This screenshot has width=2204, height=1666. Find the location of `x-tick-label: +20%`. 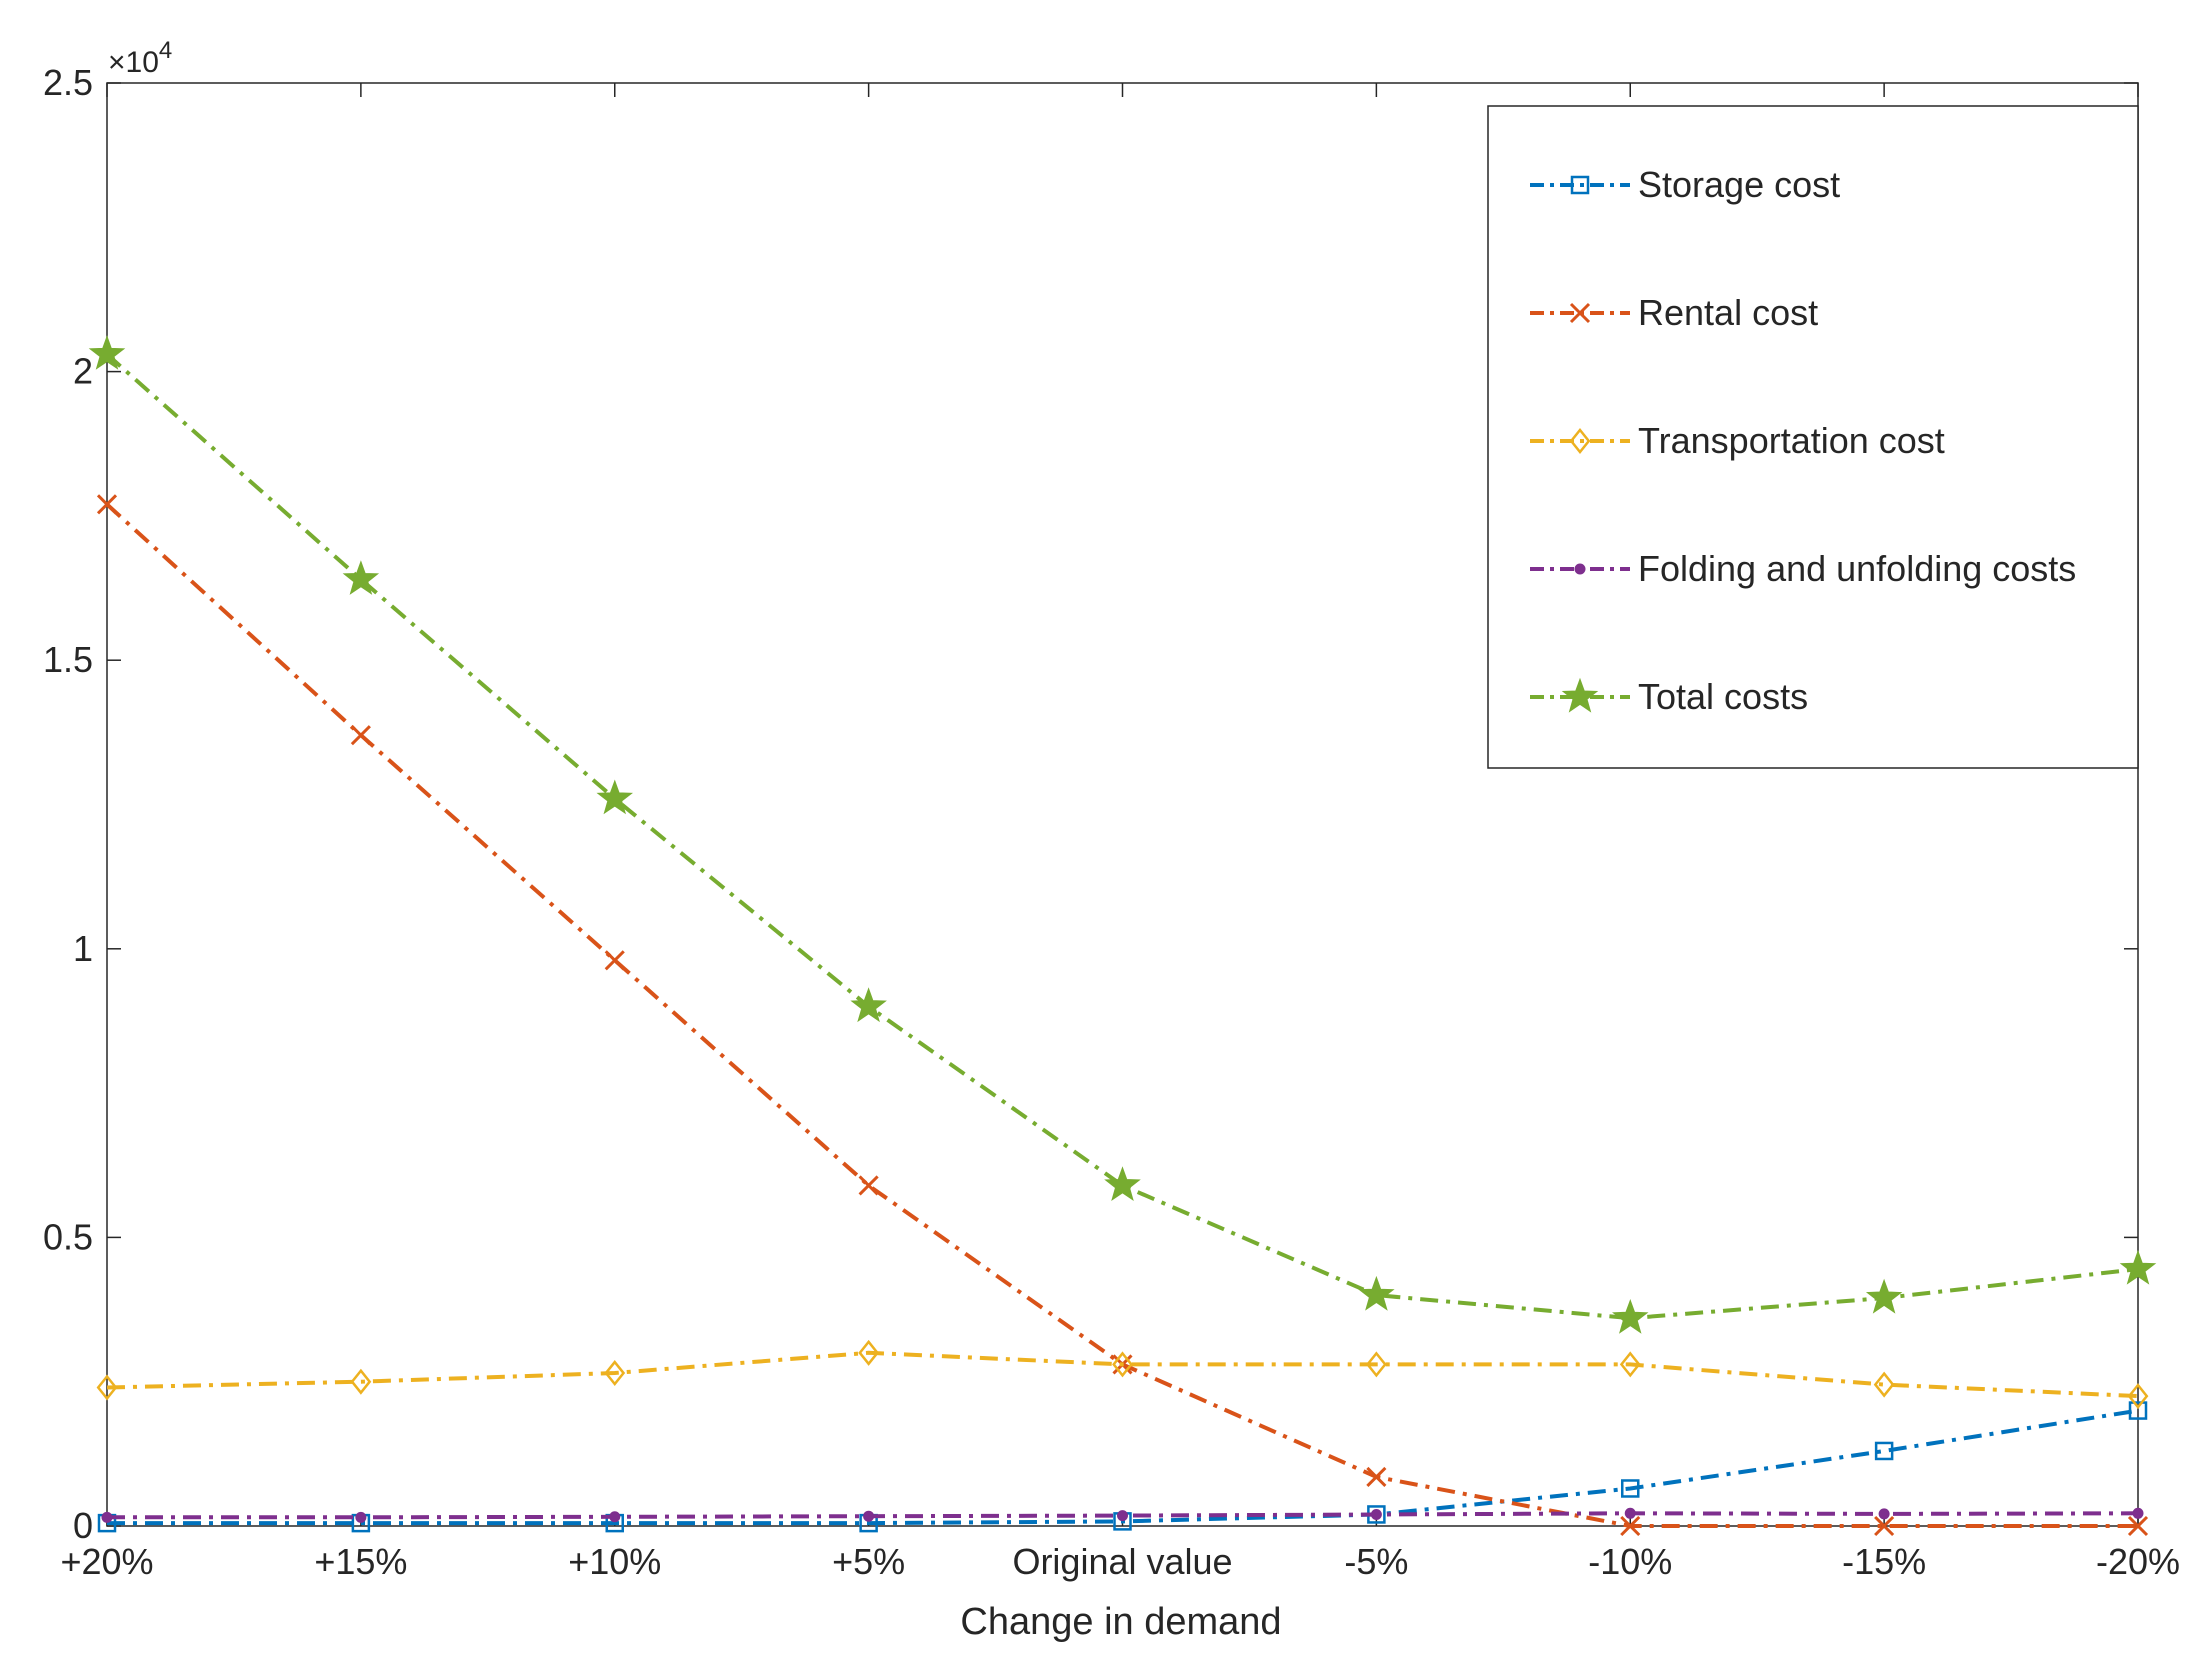

x-tick-label: +20% is located at coordinates (106, 1561).